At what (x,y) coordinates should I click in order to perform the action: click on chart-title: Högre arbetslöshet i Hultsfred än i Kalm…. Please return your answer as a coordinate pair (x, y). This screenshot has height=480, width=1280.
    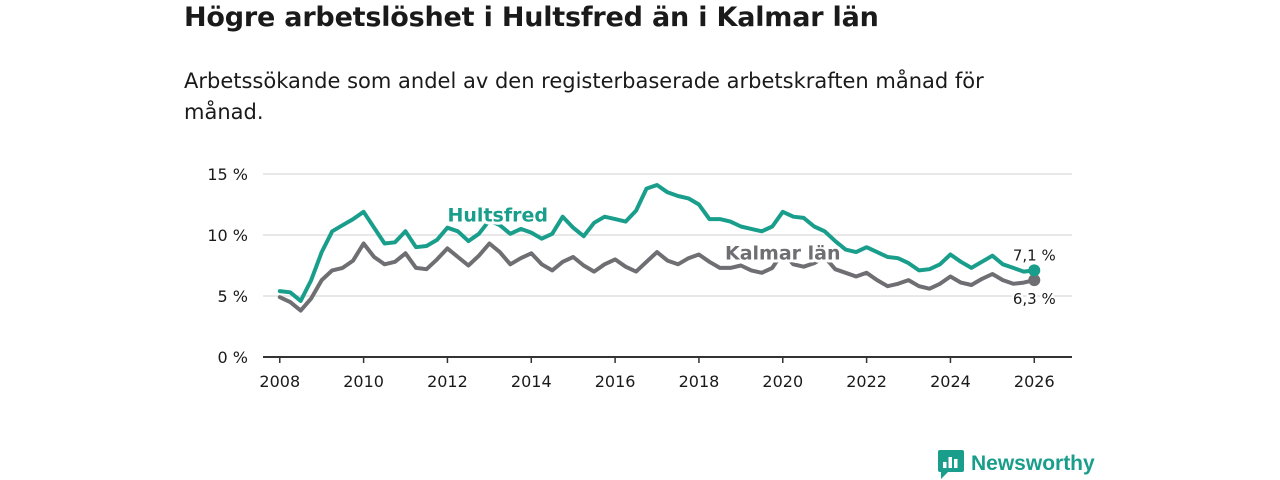
    Looking at the image, I should click on (531, 17).